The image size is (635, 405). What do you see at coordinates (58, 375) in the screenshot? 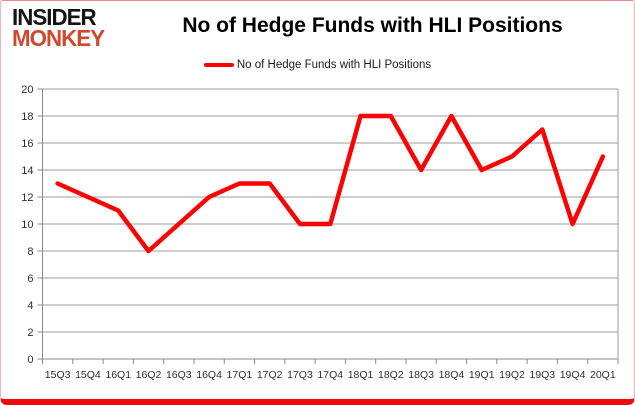
I see `svg-text: 15Q3` at bounding box center [58, 375].